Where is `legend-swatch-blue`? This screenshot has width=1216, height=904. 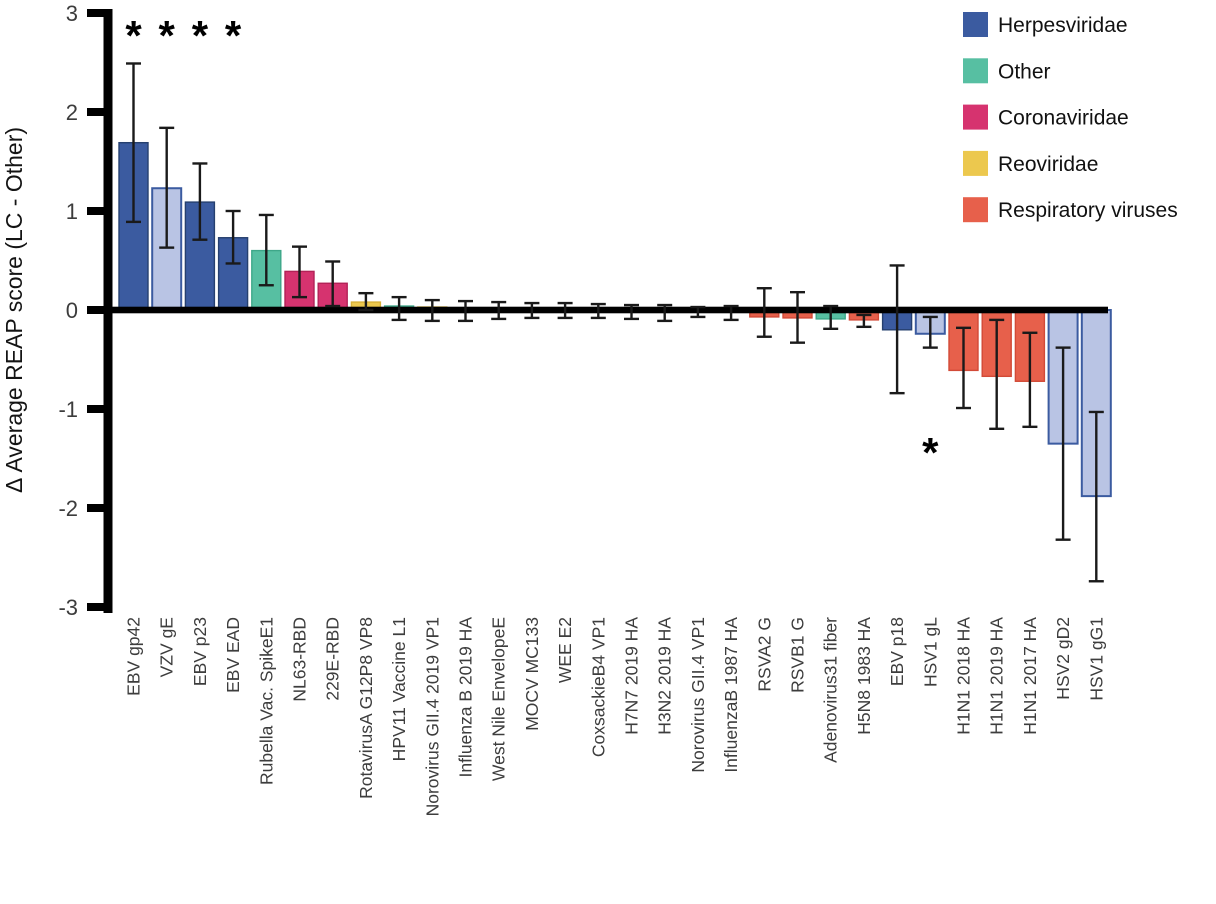
legend-swatch-blue is located at coordinates (975, 24).